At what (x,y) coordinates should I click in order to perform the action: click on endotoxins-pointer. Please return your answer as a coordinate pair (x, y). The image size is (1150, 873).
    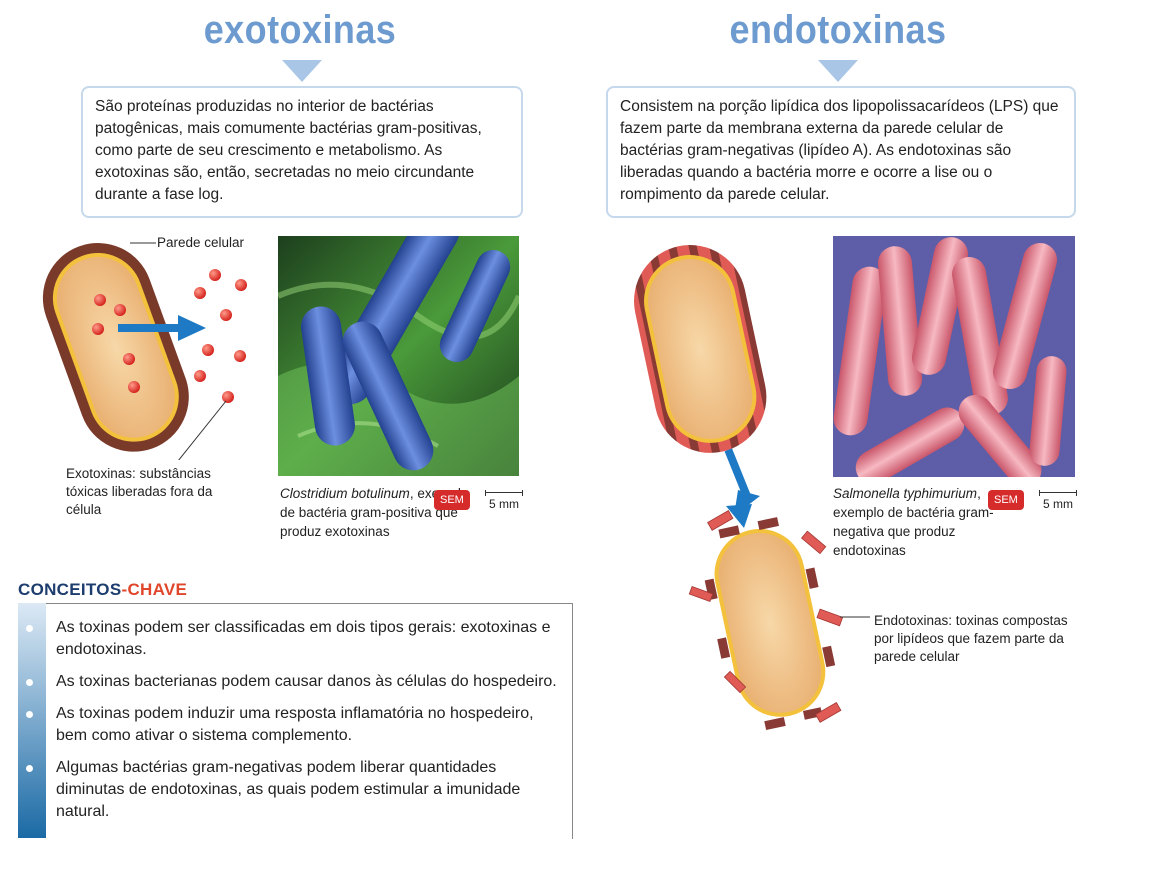
    Looking at the image, I should click on (838, 71).